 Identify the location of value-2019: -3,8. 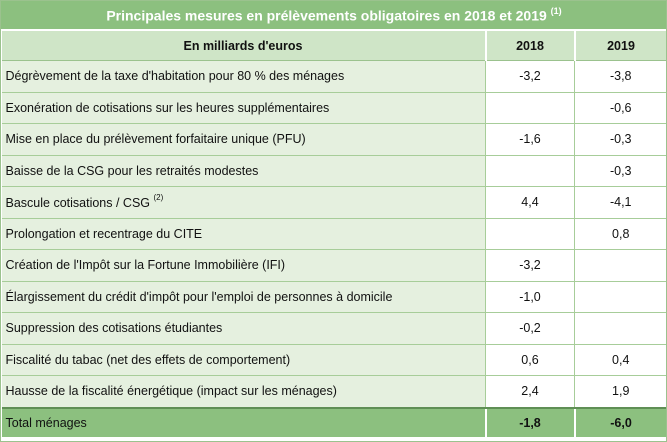
(620, 76).